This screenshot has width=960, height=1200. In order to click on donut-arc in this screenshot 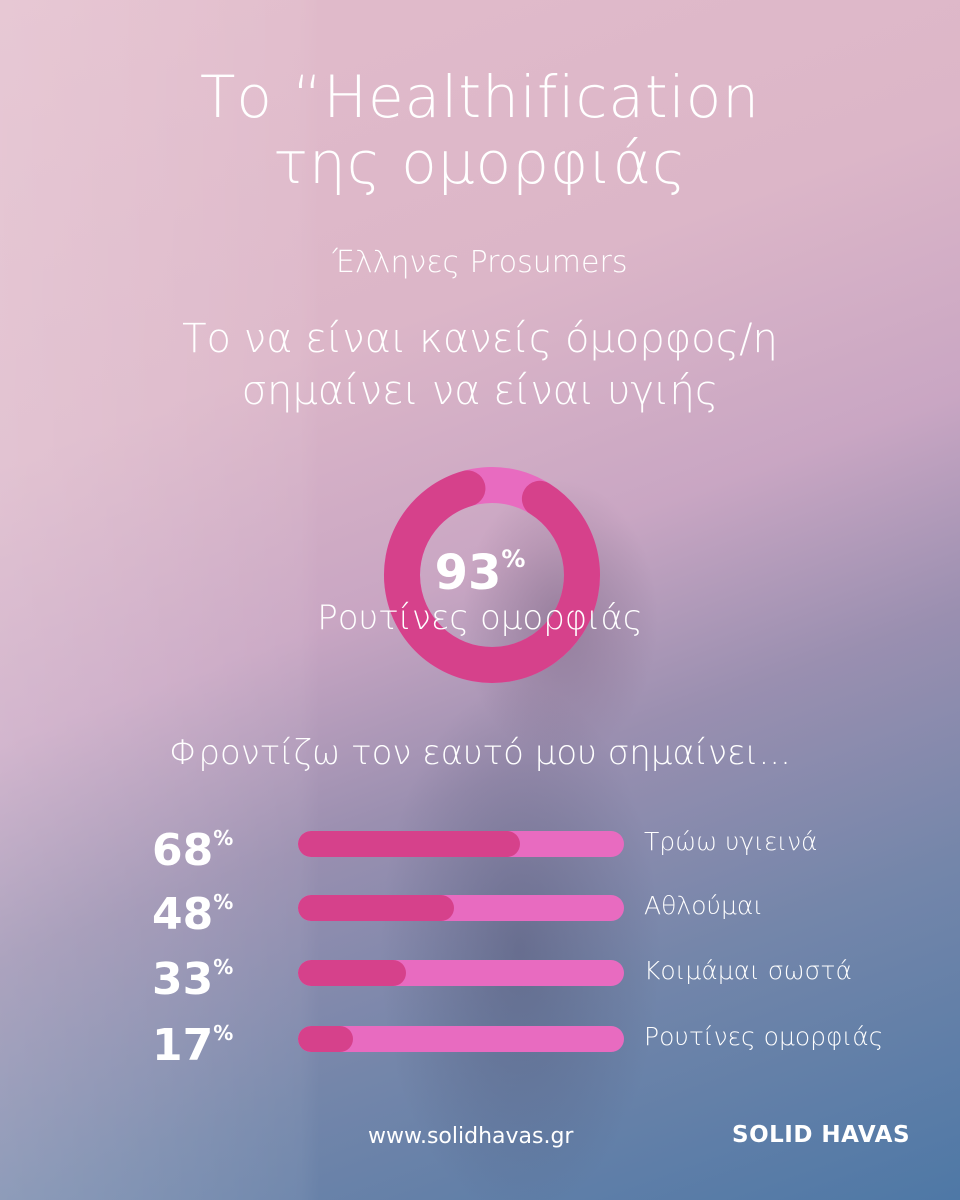, I will do `click(492, 575)`.